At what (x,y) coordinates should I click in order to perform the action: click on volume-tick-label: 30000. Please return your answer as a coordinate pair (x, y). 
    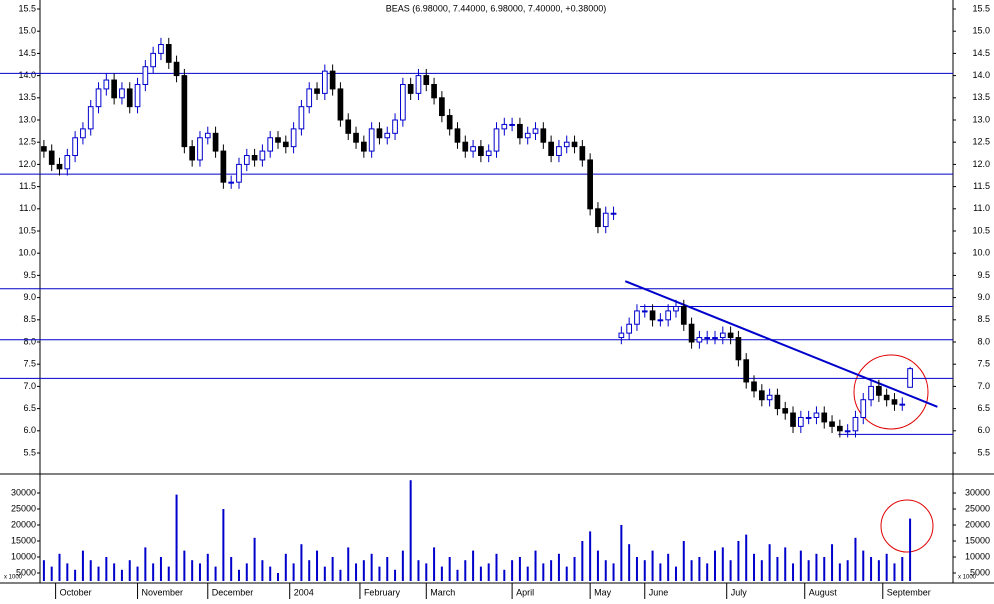
    Looking at the image, I should click on (23, 492).